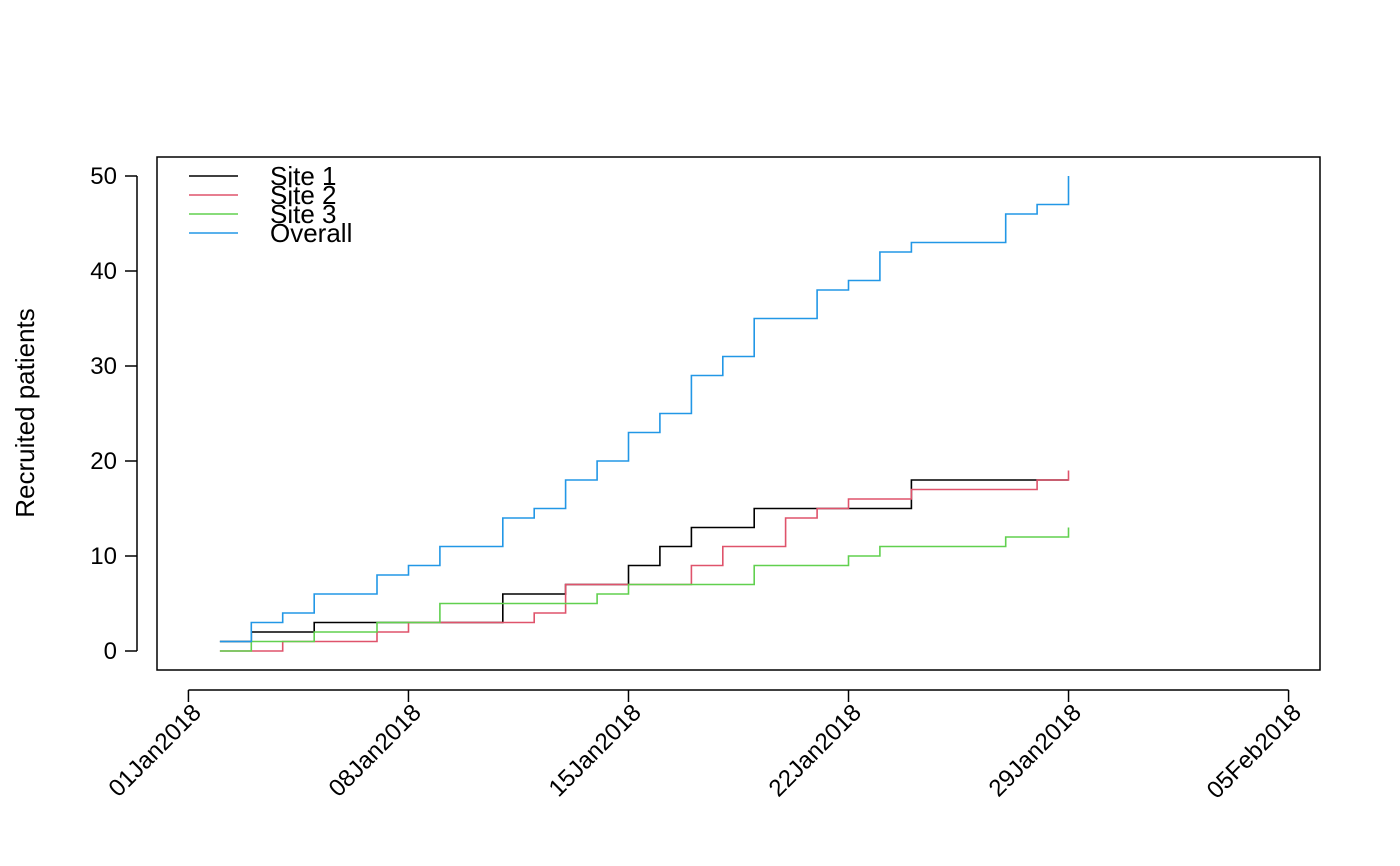 This screenshot has height=866, width=1400. What do you see at coordinates (103, 556) in the screenshot?
I see `y-tick-label: 10` at bounding box center [103, 556].